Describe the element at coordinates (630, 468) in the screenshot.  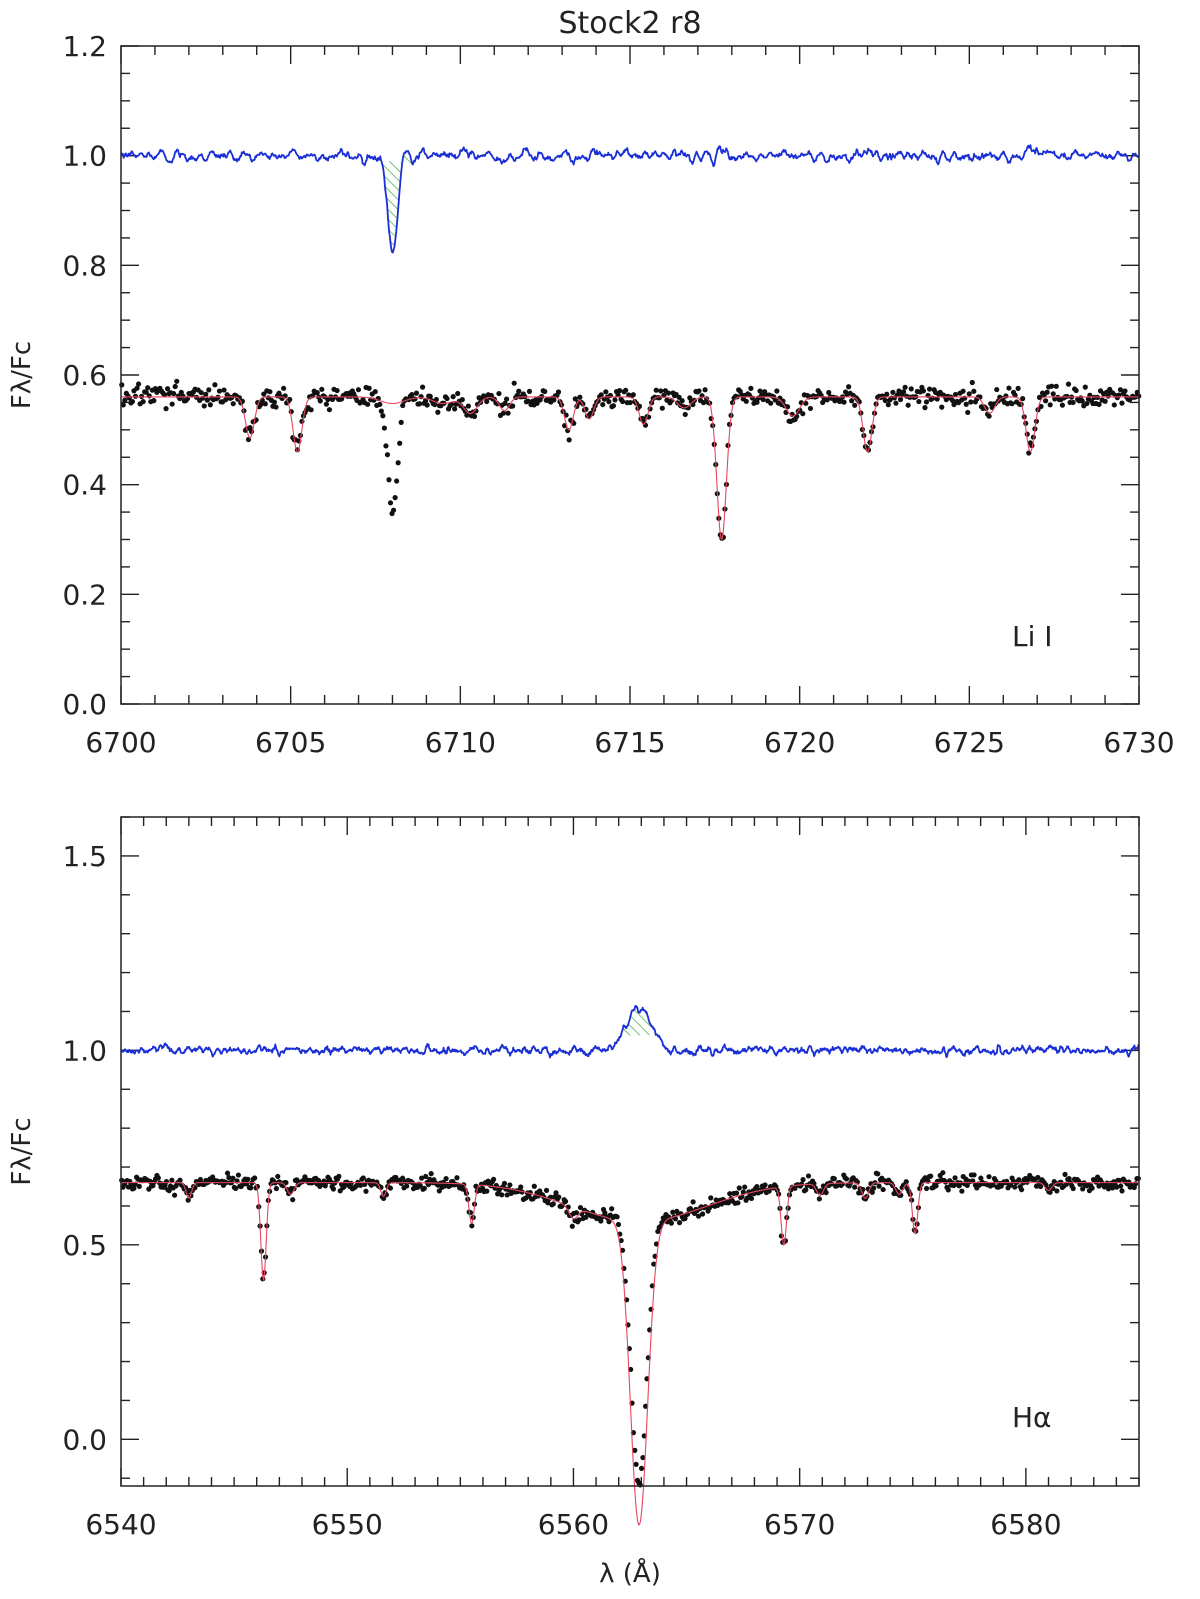
I see `model-spectrum-line` at that location.